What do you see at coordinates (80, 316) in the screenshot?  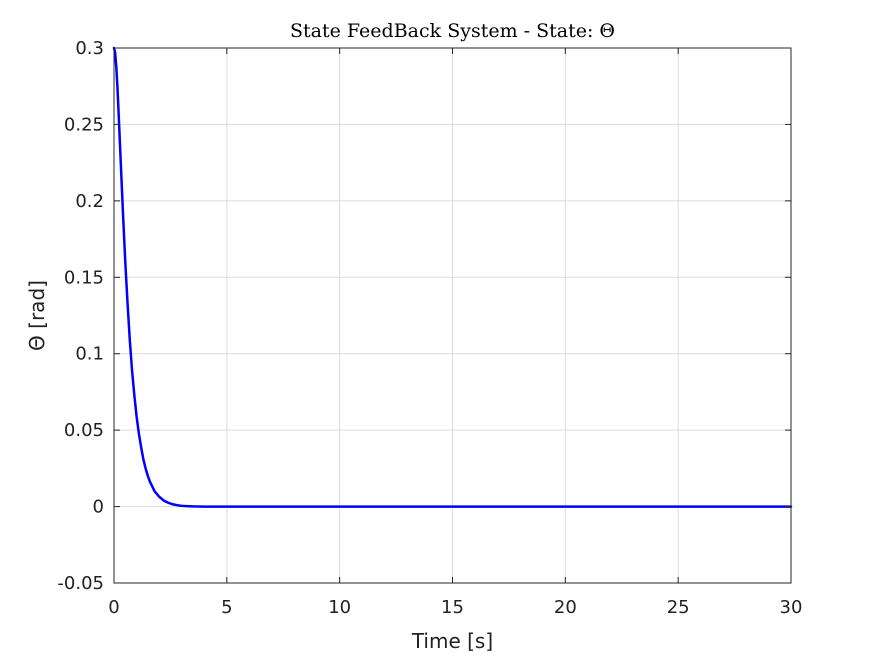 I see `y-tick-labels: -0.05 0 0.05 0.1 0.15 0.2 0.25 0.3` at bounding box center [80, 316].